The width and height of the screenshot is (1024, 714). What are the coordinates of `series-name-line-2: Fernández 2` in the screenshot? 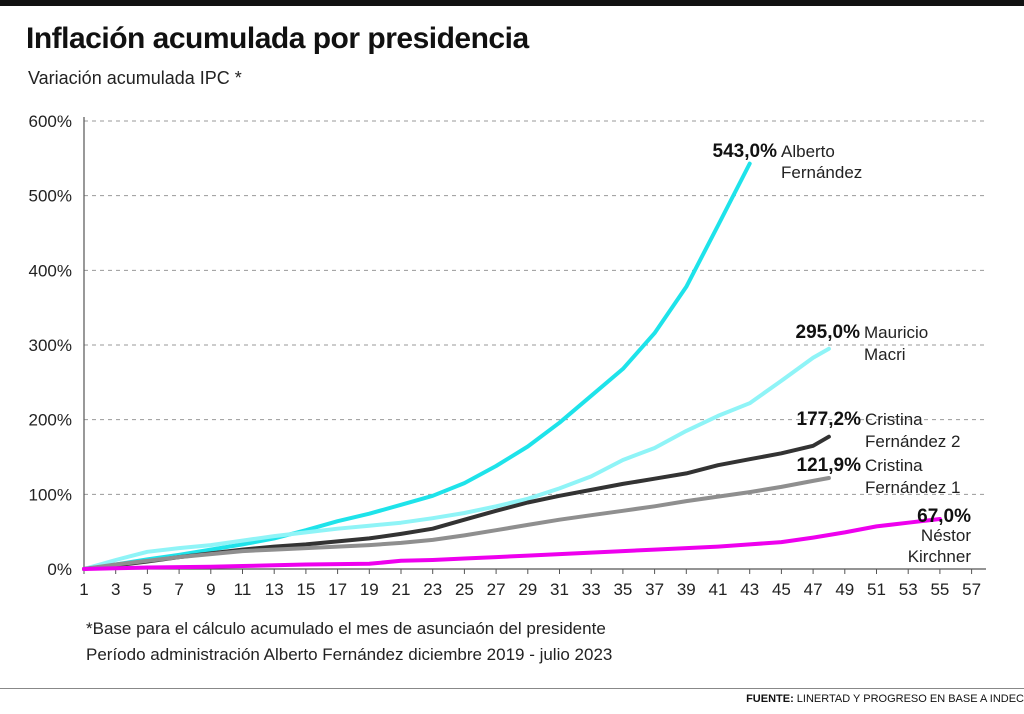 It's located at (912, 441).